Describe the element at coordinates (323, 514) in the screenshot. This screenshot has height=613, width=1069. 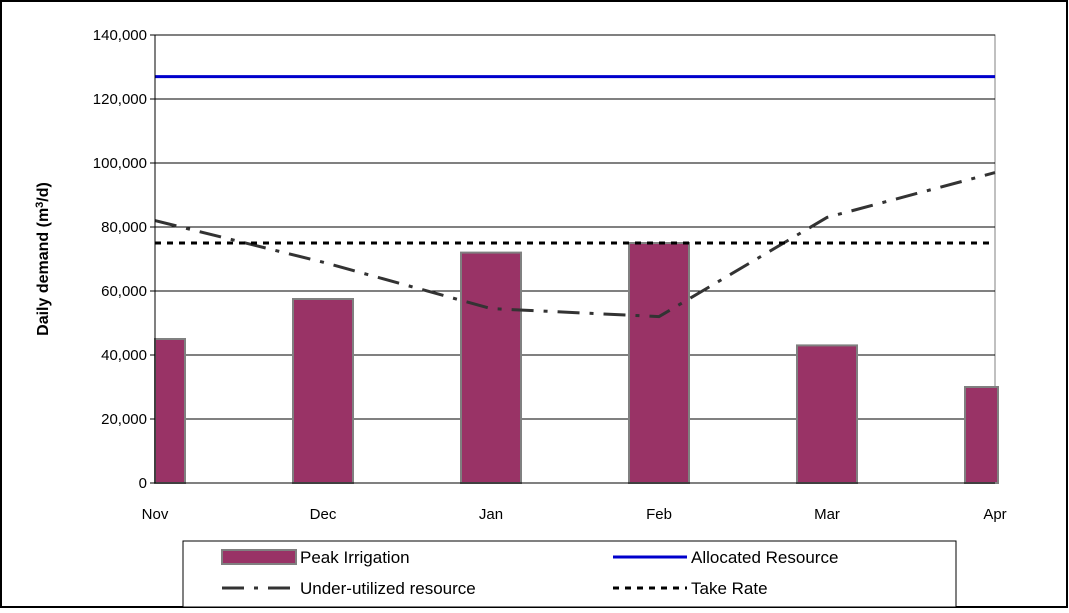
I see `x-tick-label: Dec` at that location.